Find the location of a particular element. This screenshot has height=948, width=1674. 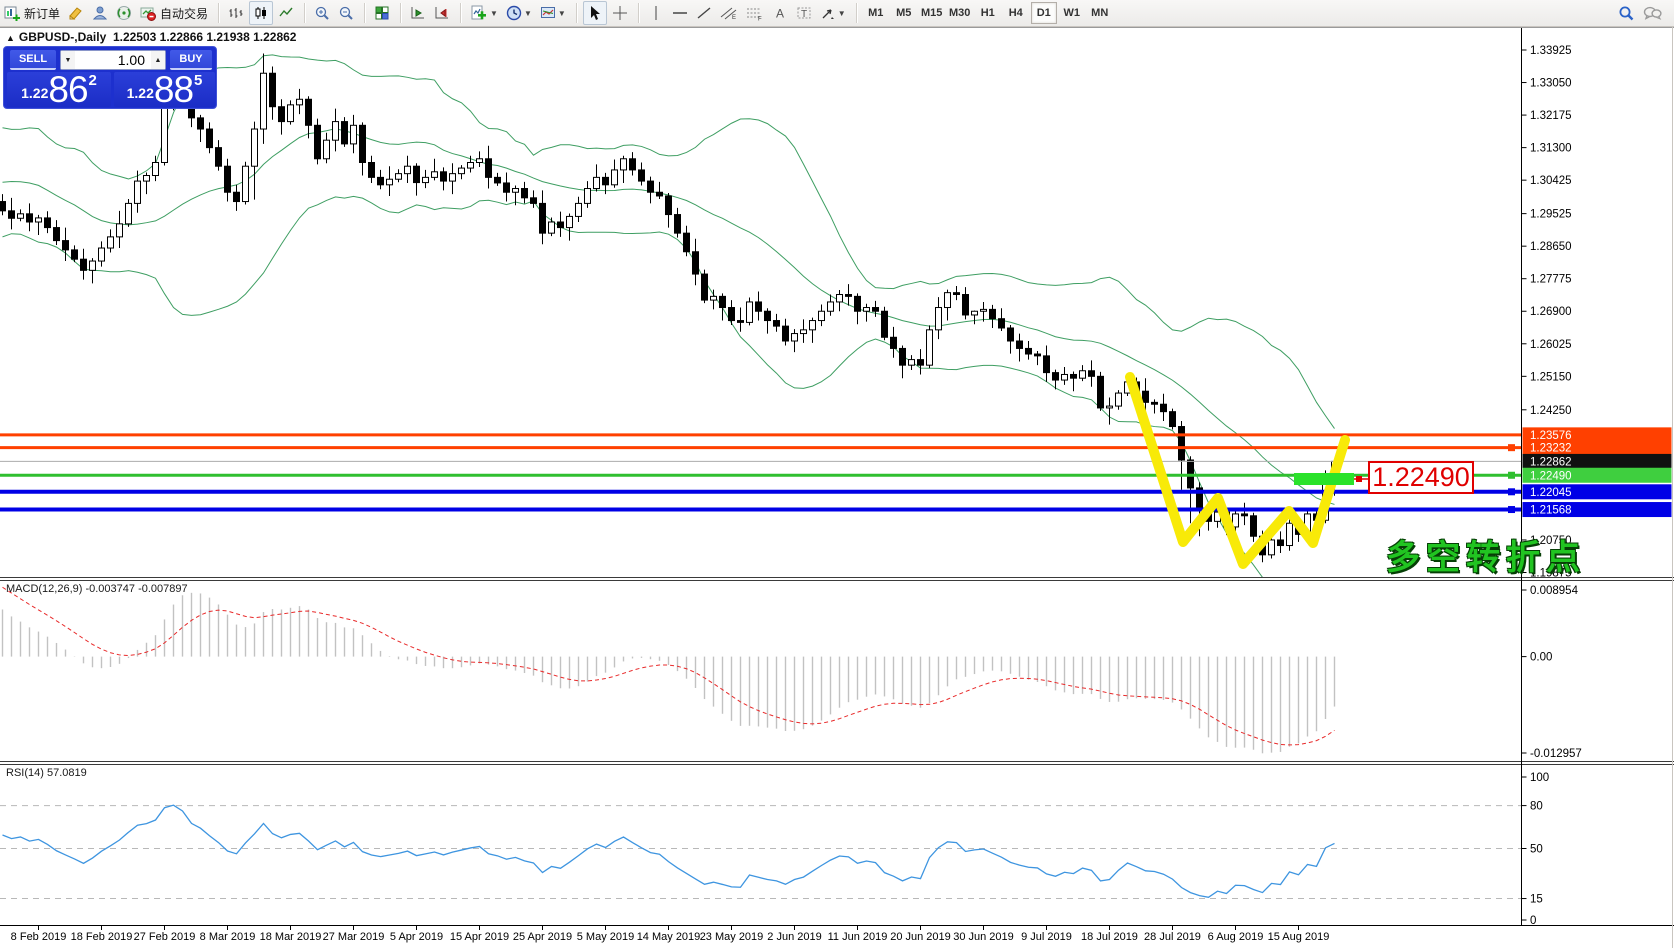

svg-text: 1.32175 is located at coordinates (1551, 116).